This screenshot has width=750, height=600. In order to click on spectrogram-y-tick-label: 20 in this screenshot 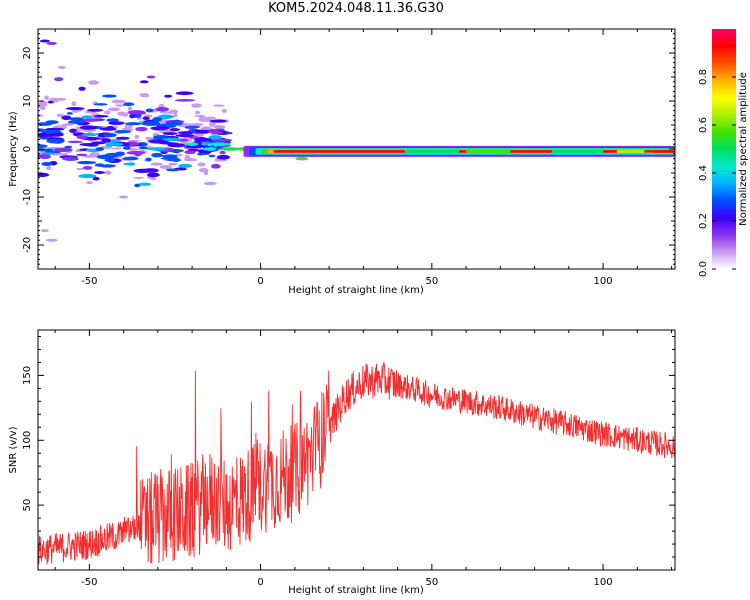, I will do `click(27, 53)`.